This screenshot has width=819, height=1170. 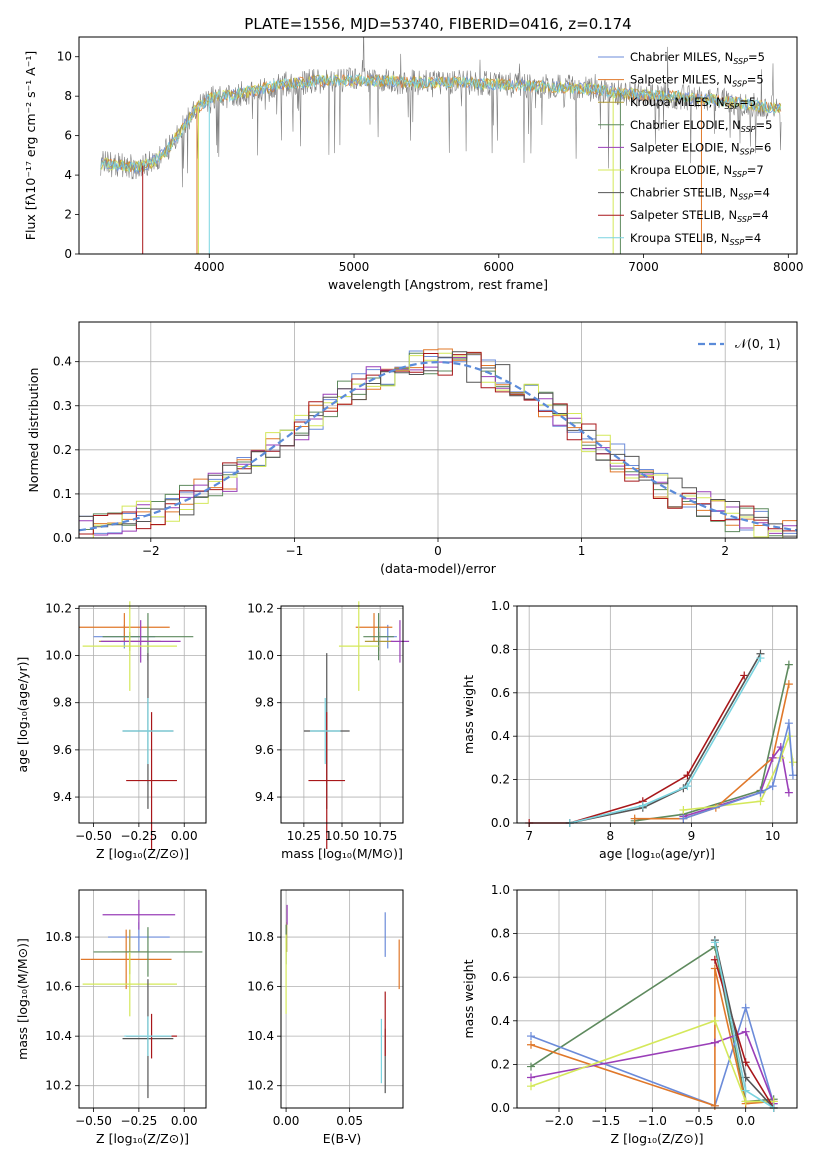 What do you see at coordinates (295, 551) in the screenshot?
I see `x-tick-label: −1` at bounding box center [295, 551].